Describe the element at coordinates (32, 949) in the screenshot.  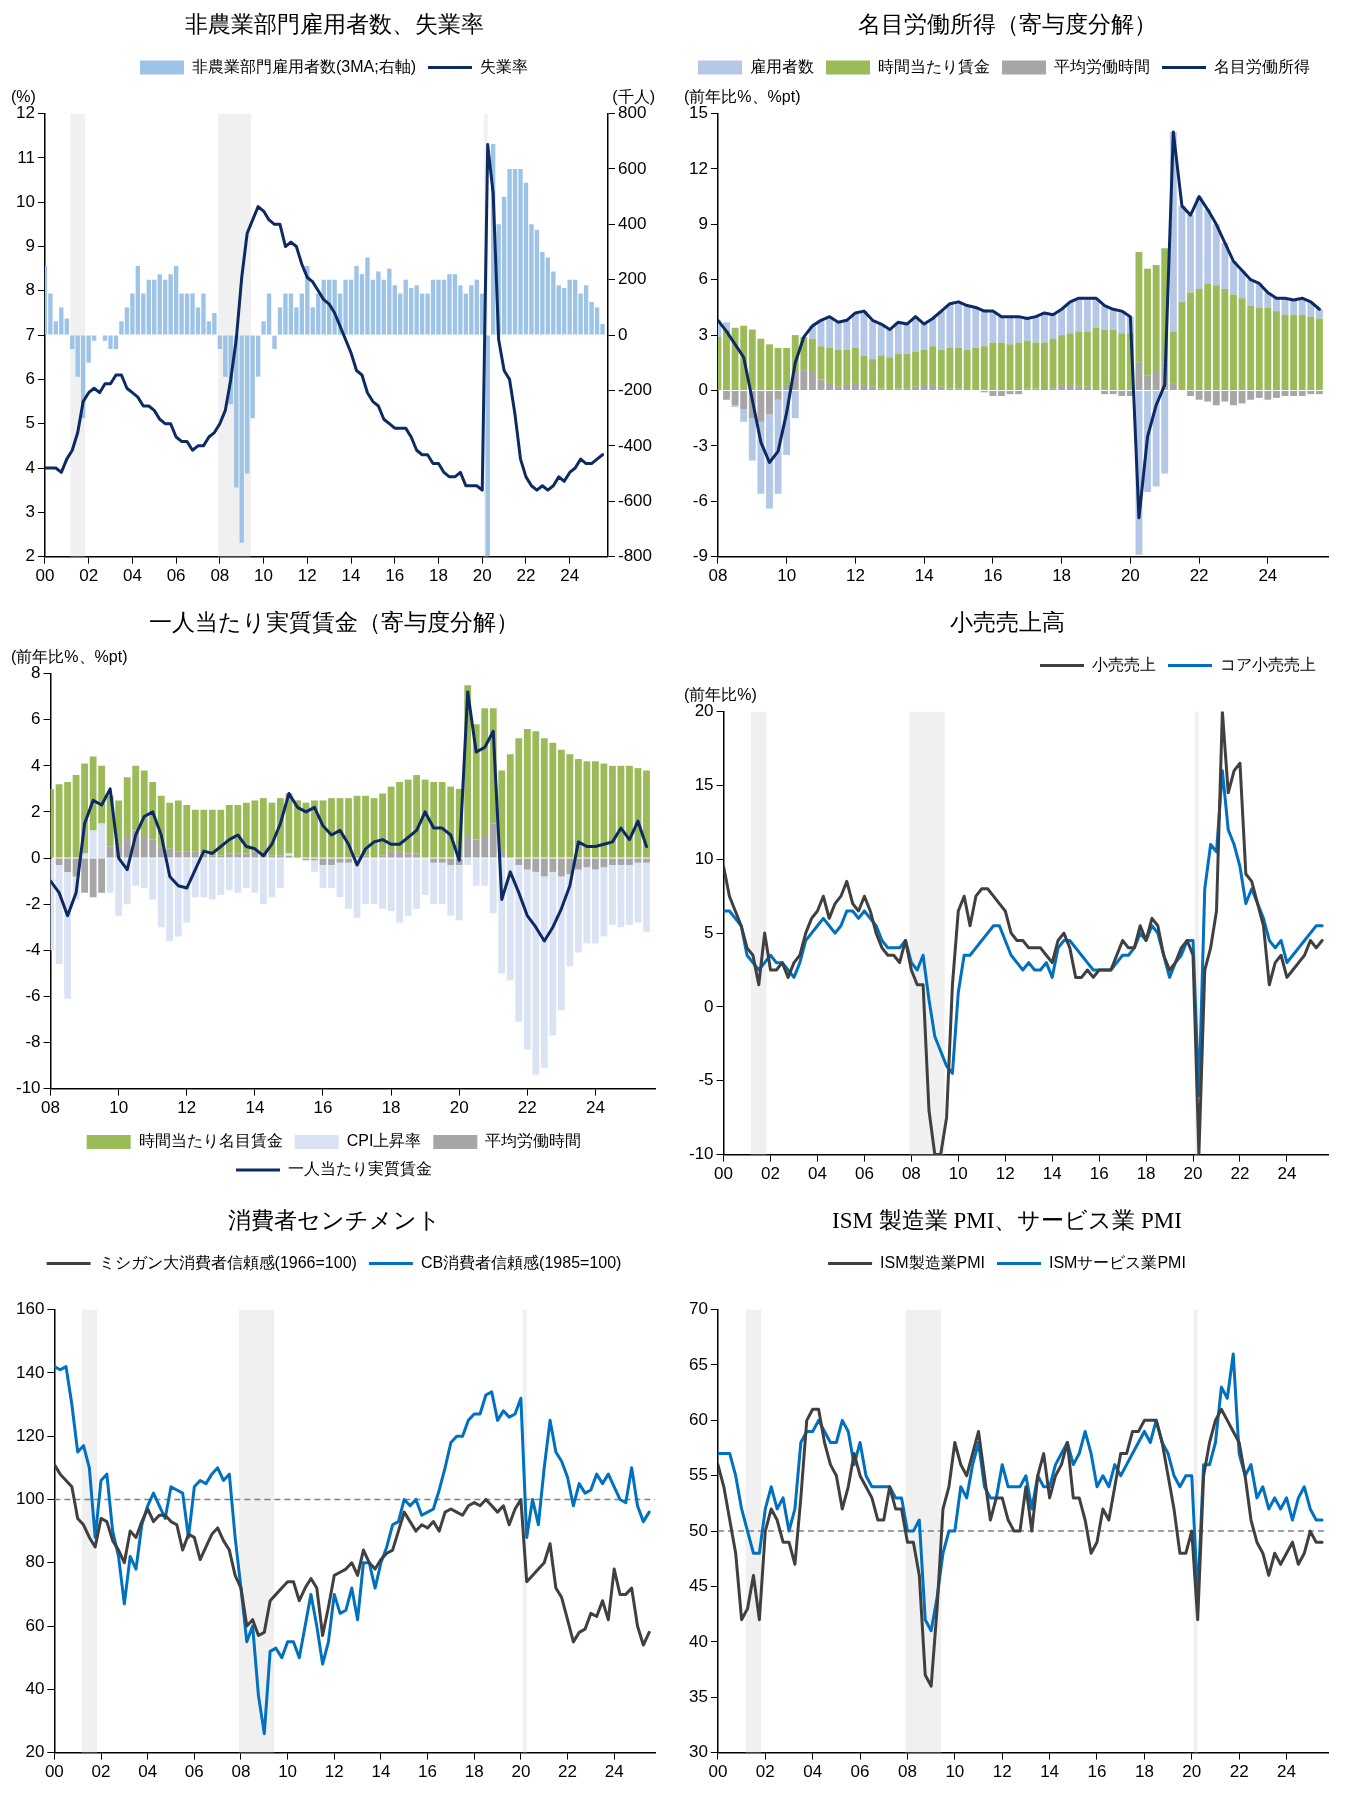
I see `y-tick-label: -4` at that location.